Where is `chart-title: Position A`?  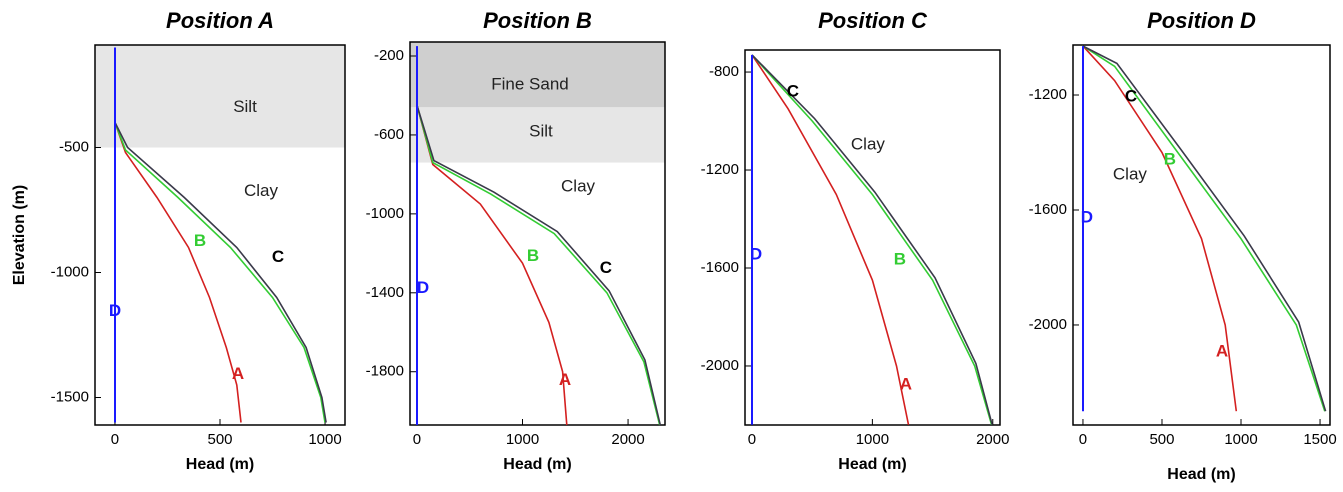 chart-title: Position A is located at coordinates (220, 20).